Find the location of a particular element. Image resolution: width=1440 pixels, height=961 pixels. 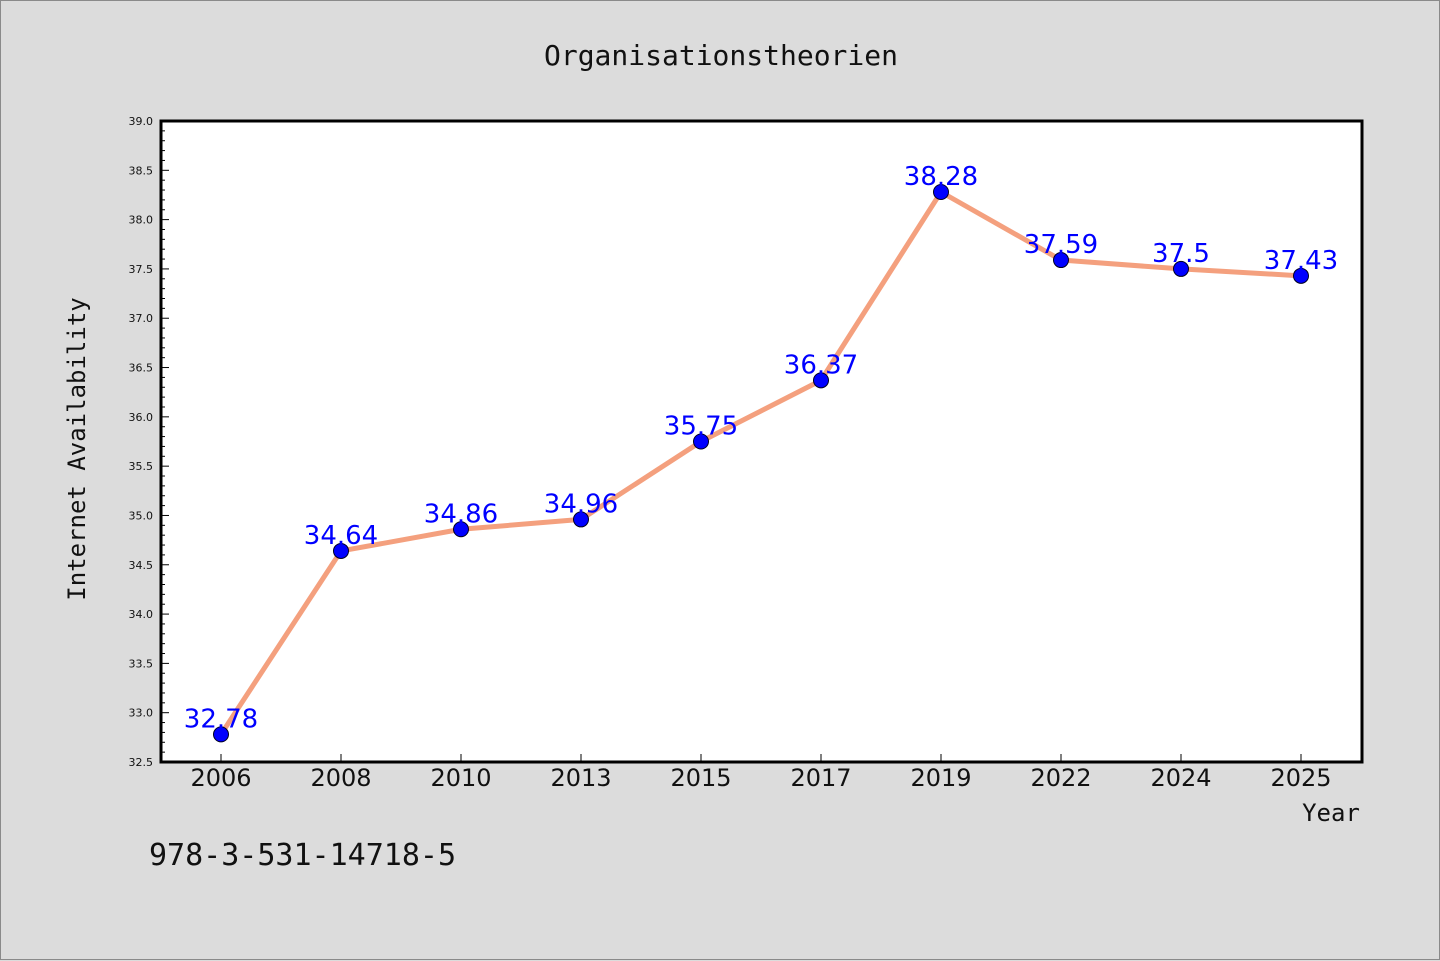

data-label: 34.86 is located at coordinates (461, 514).